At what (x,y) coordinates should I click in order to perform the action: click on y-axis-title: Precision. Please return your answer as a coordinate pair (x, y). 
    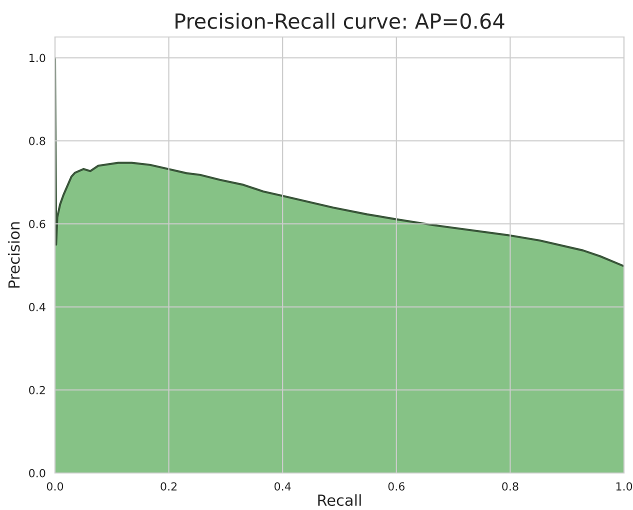
    Looking at the image, I should click on (14, 255).